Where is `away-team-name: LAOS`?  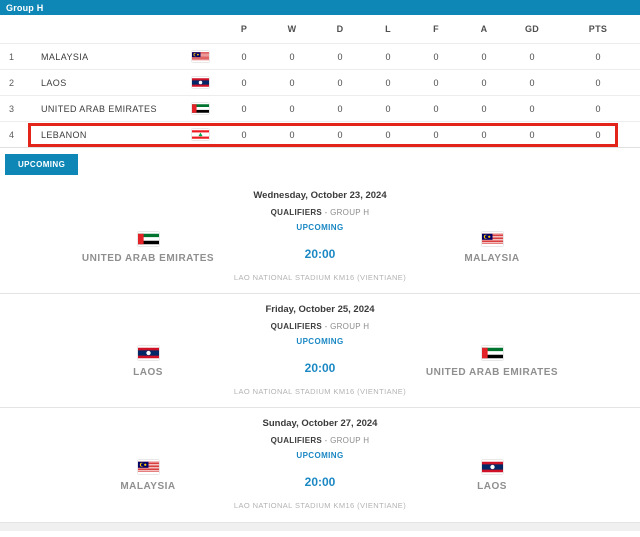 away-team-name: LAOS is located at coordinates (492, 486).